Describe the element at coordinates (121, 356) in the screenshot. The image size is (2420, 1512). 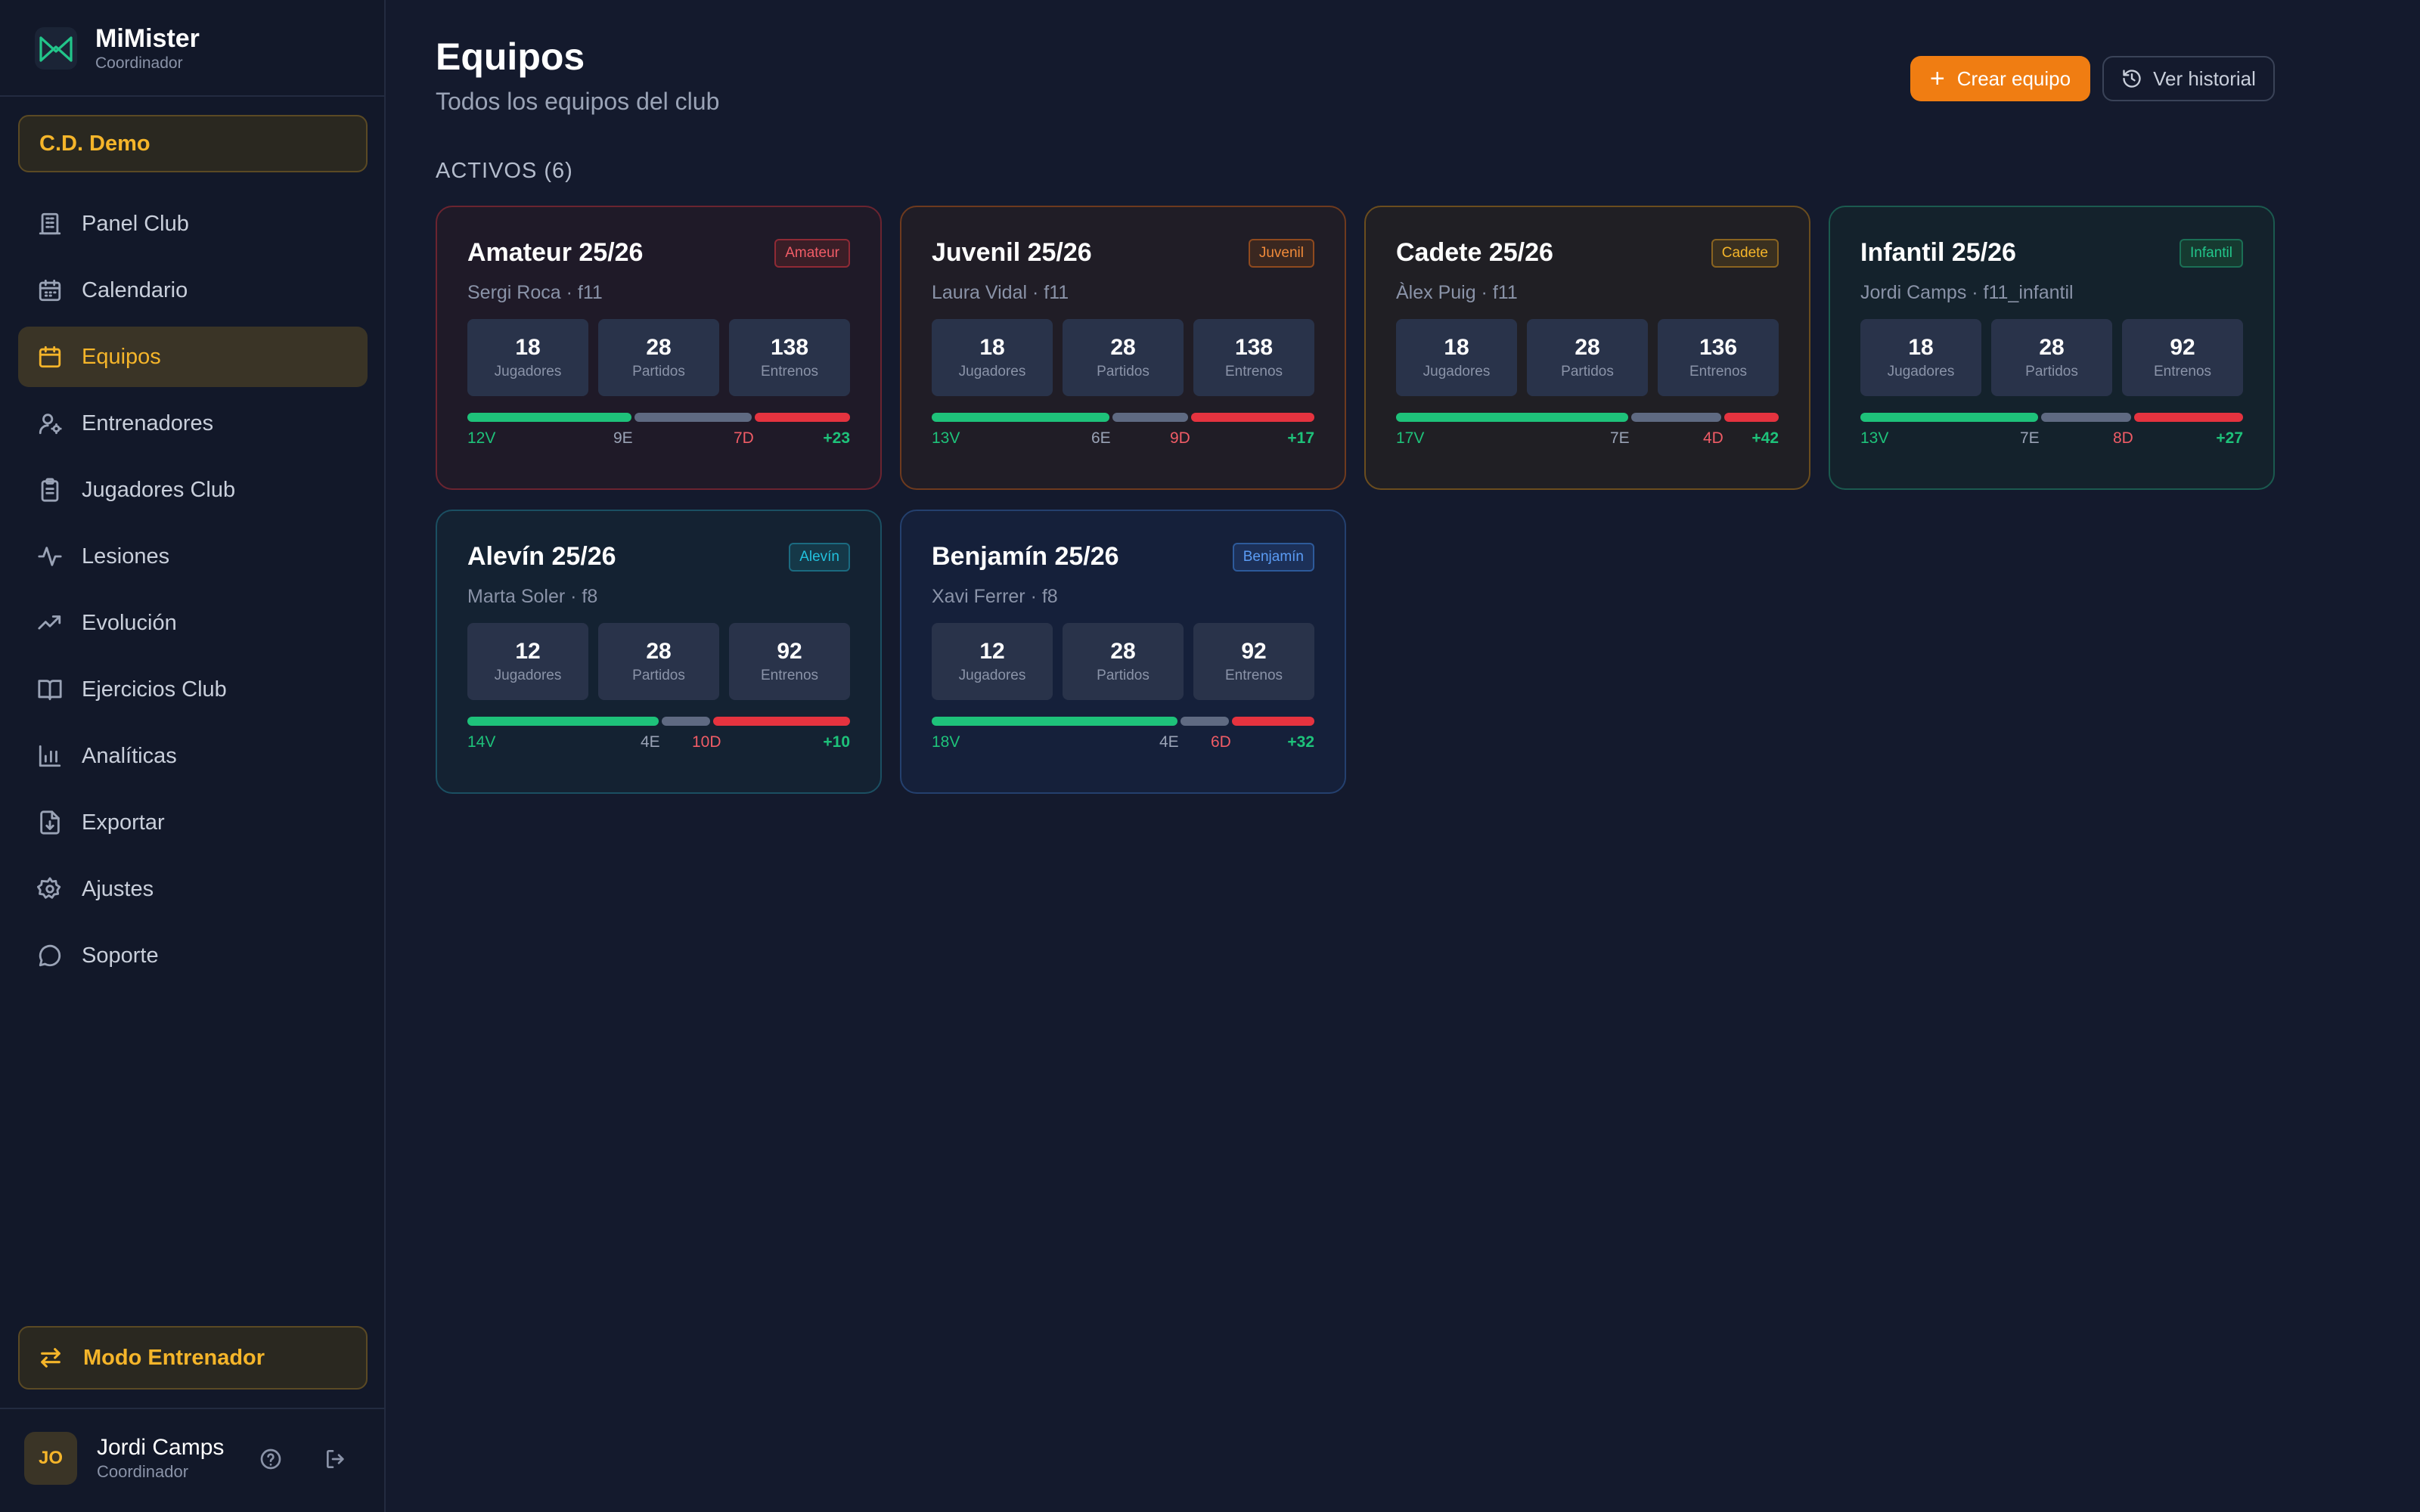
I see `sidebar-item-label: Equipos` at that location.